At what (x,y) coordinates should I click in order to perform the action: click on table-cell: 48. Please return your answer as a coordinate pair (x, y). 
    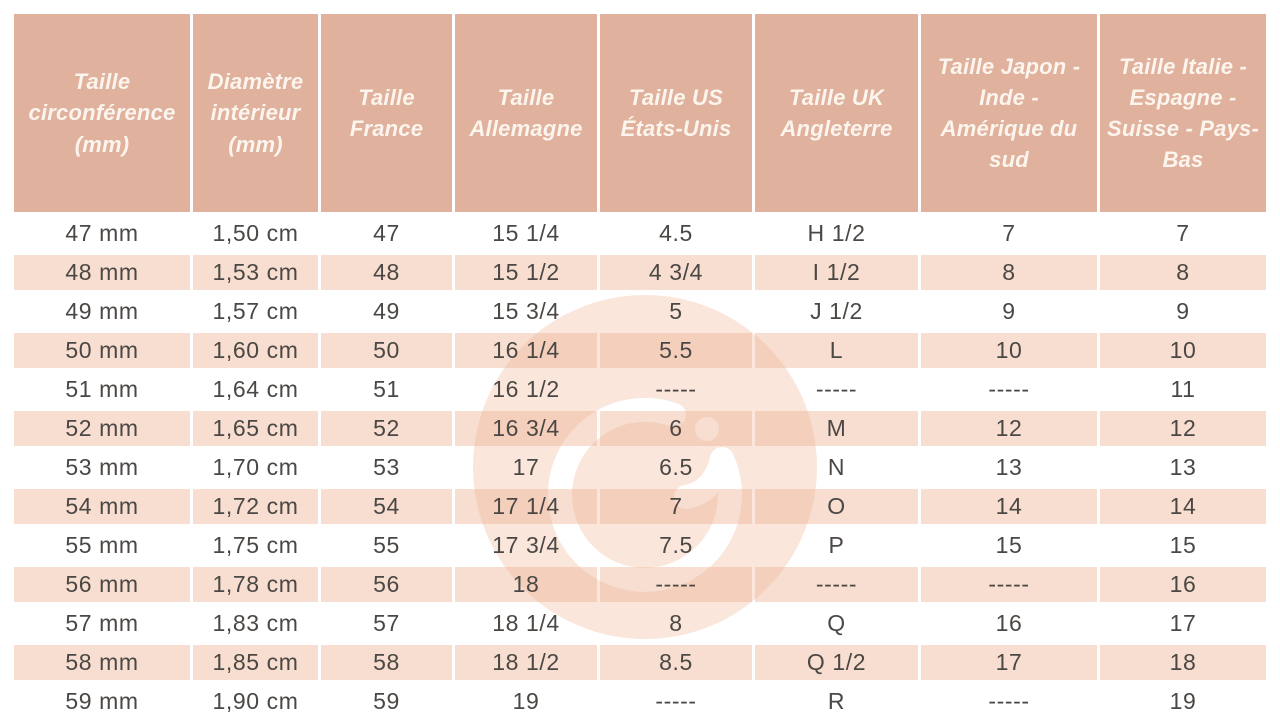
    Looking at the image, I should click on (386, 272).